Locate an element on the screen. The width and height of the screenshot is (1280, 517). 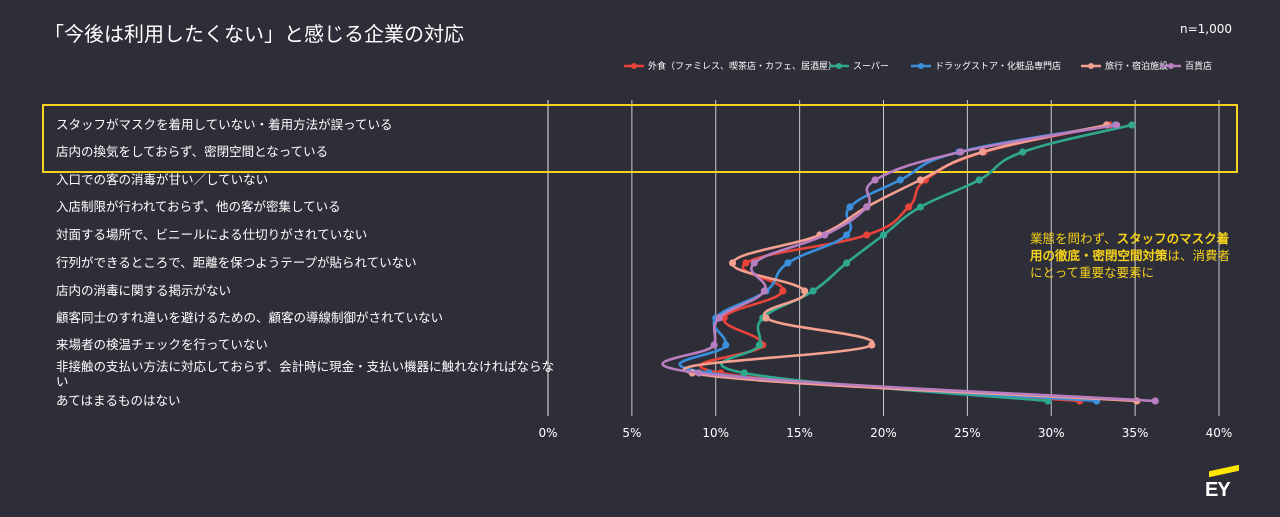
ey-logo-icon: EY is located at coordinates (1222, 483).